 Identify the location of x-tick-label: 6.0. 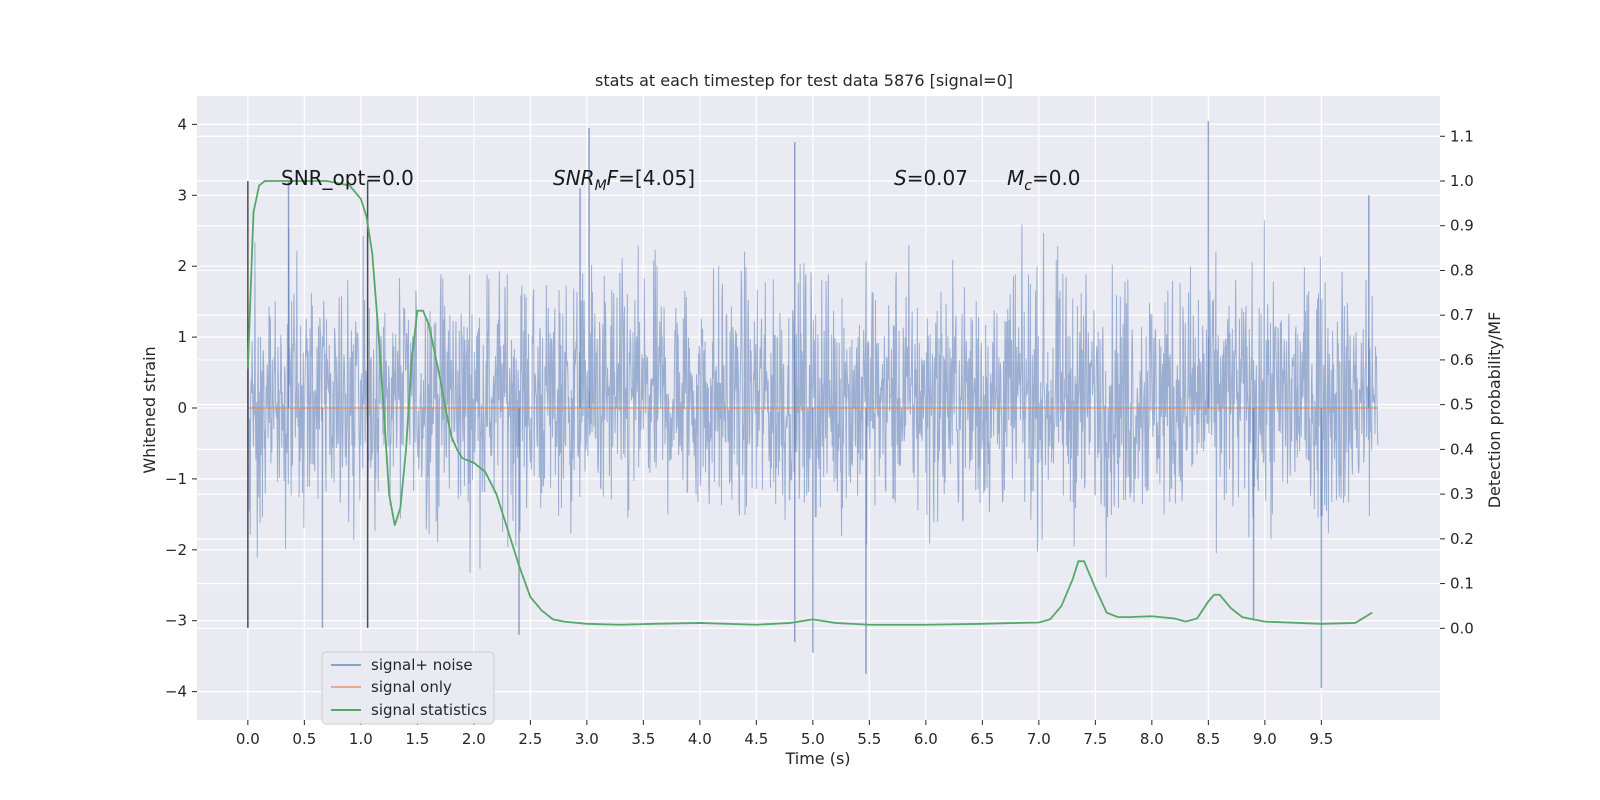
(926, 739).